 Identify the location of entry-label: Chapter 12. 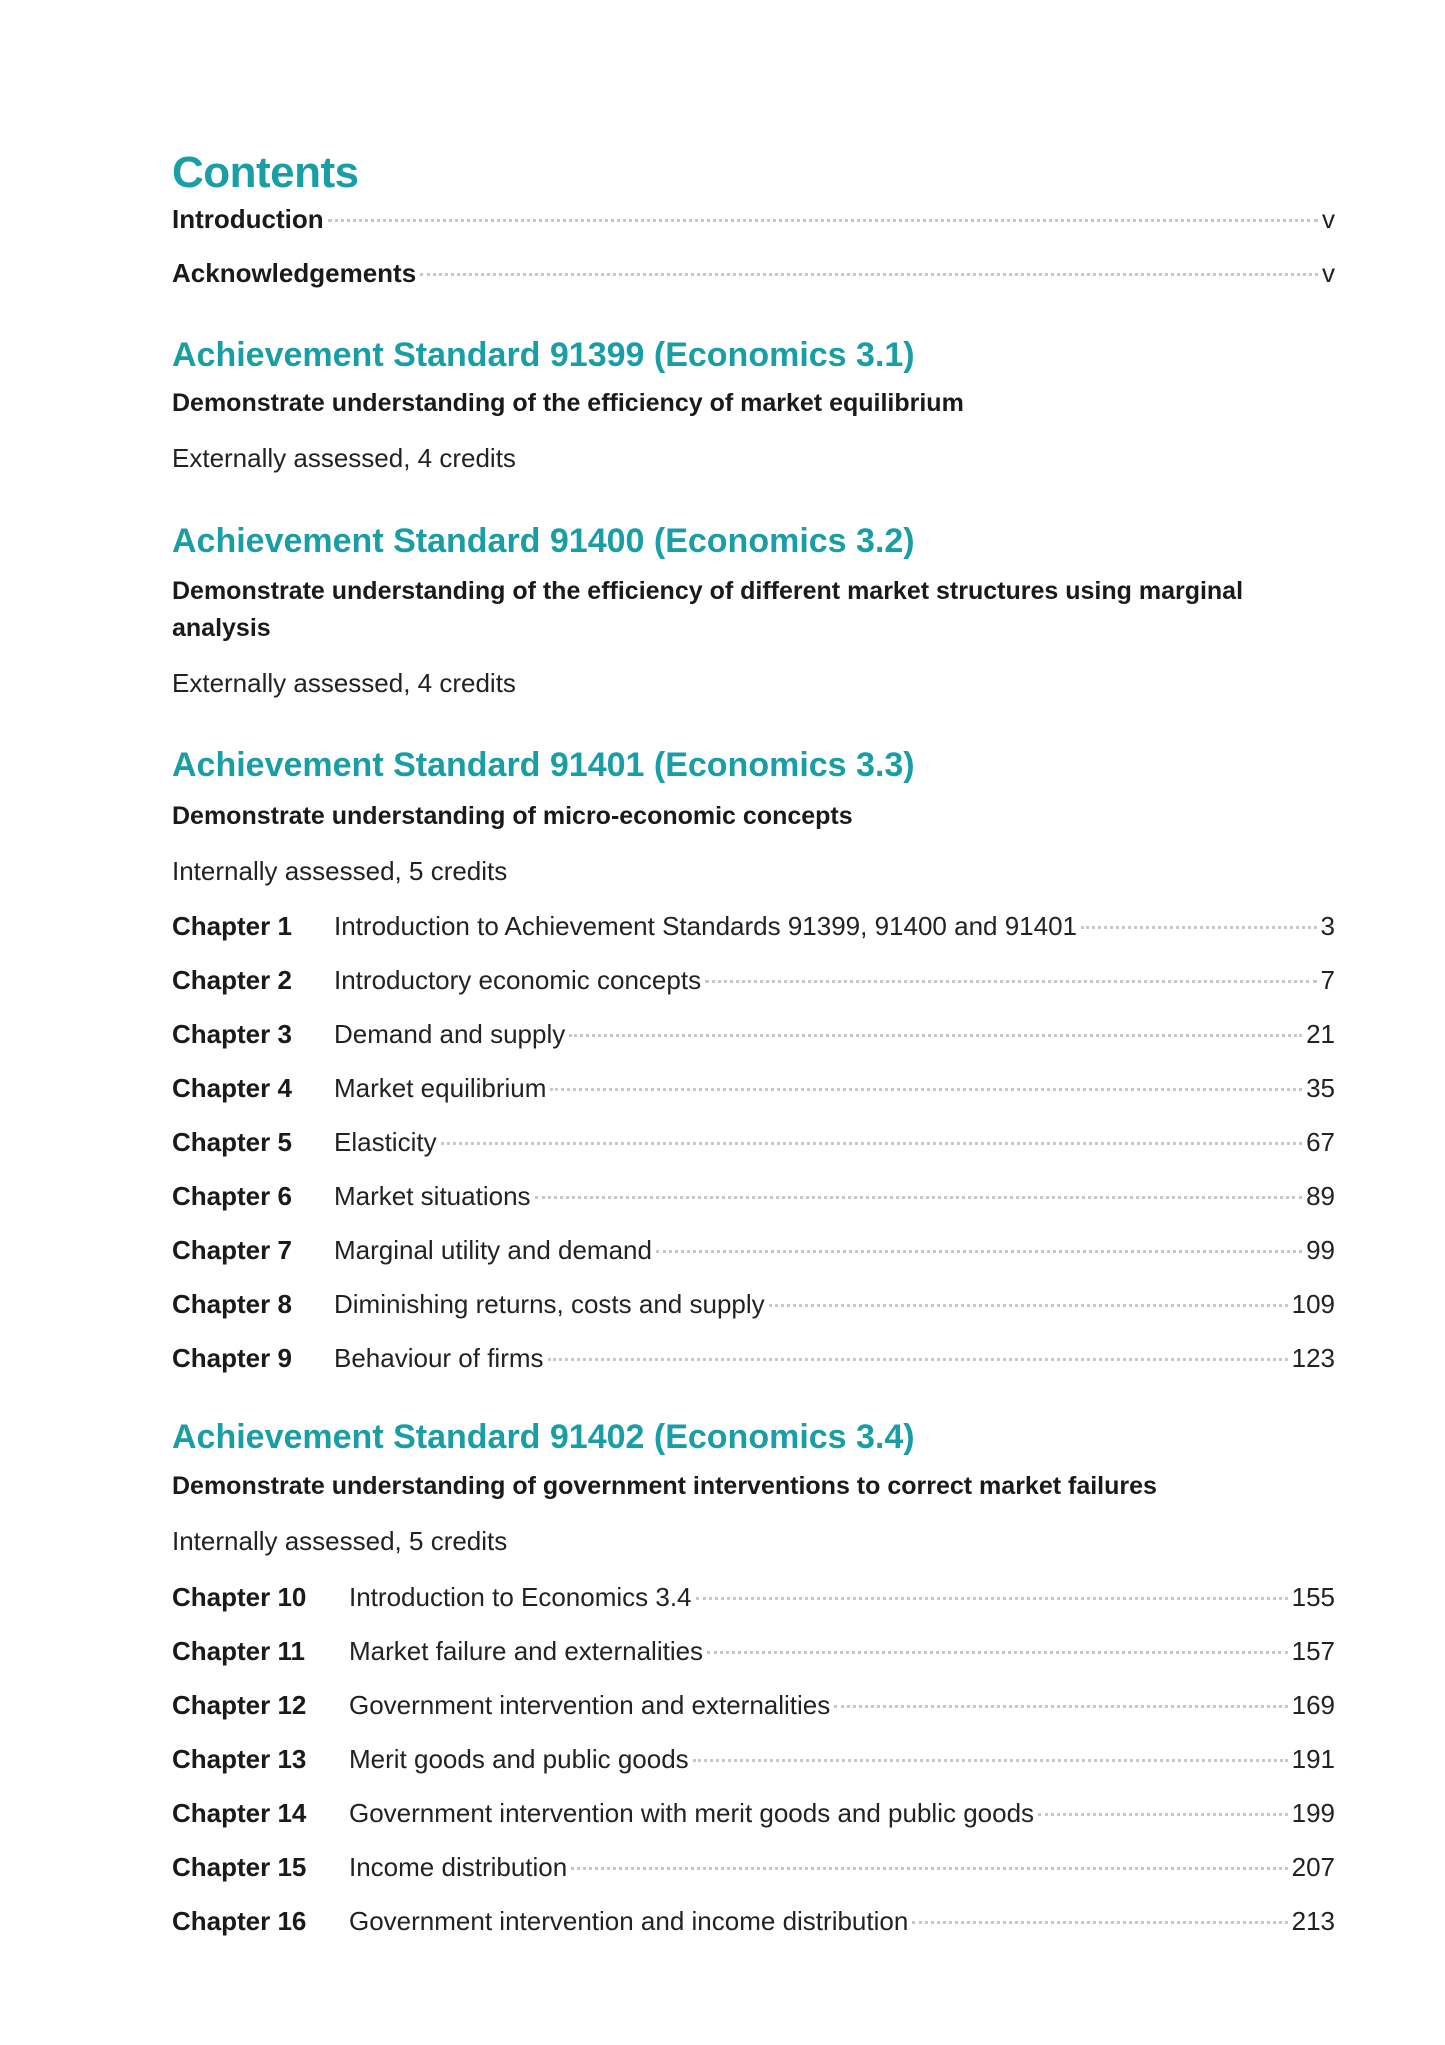
(239, 1705).